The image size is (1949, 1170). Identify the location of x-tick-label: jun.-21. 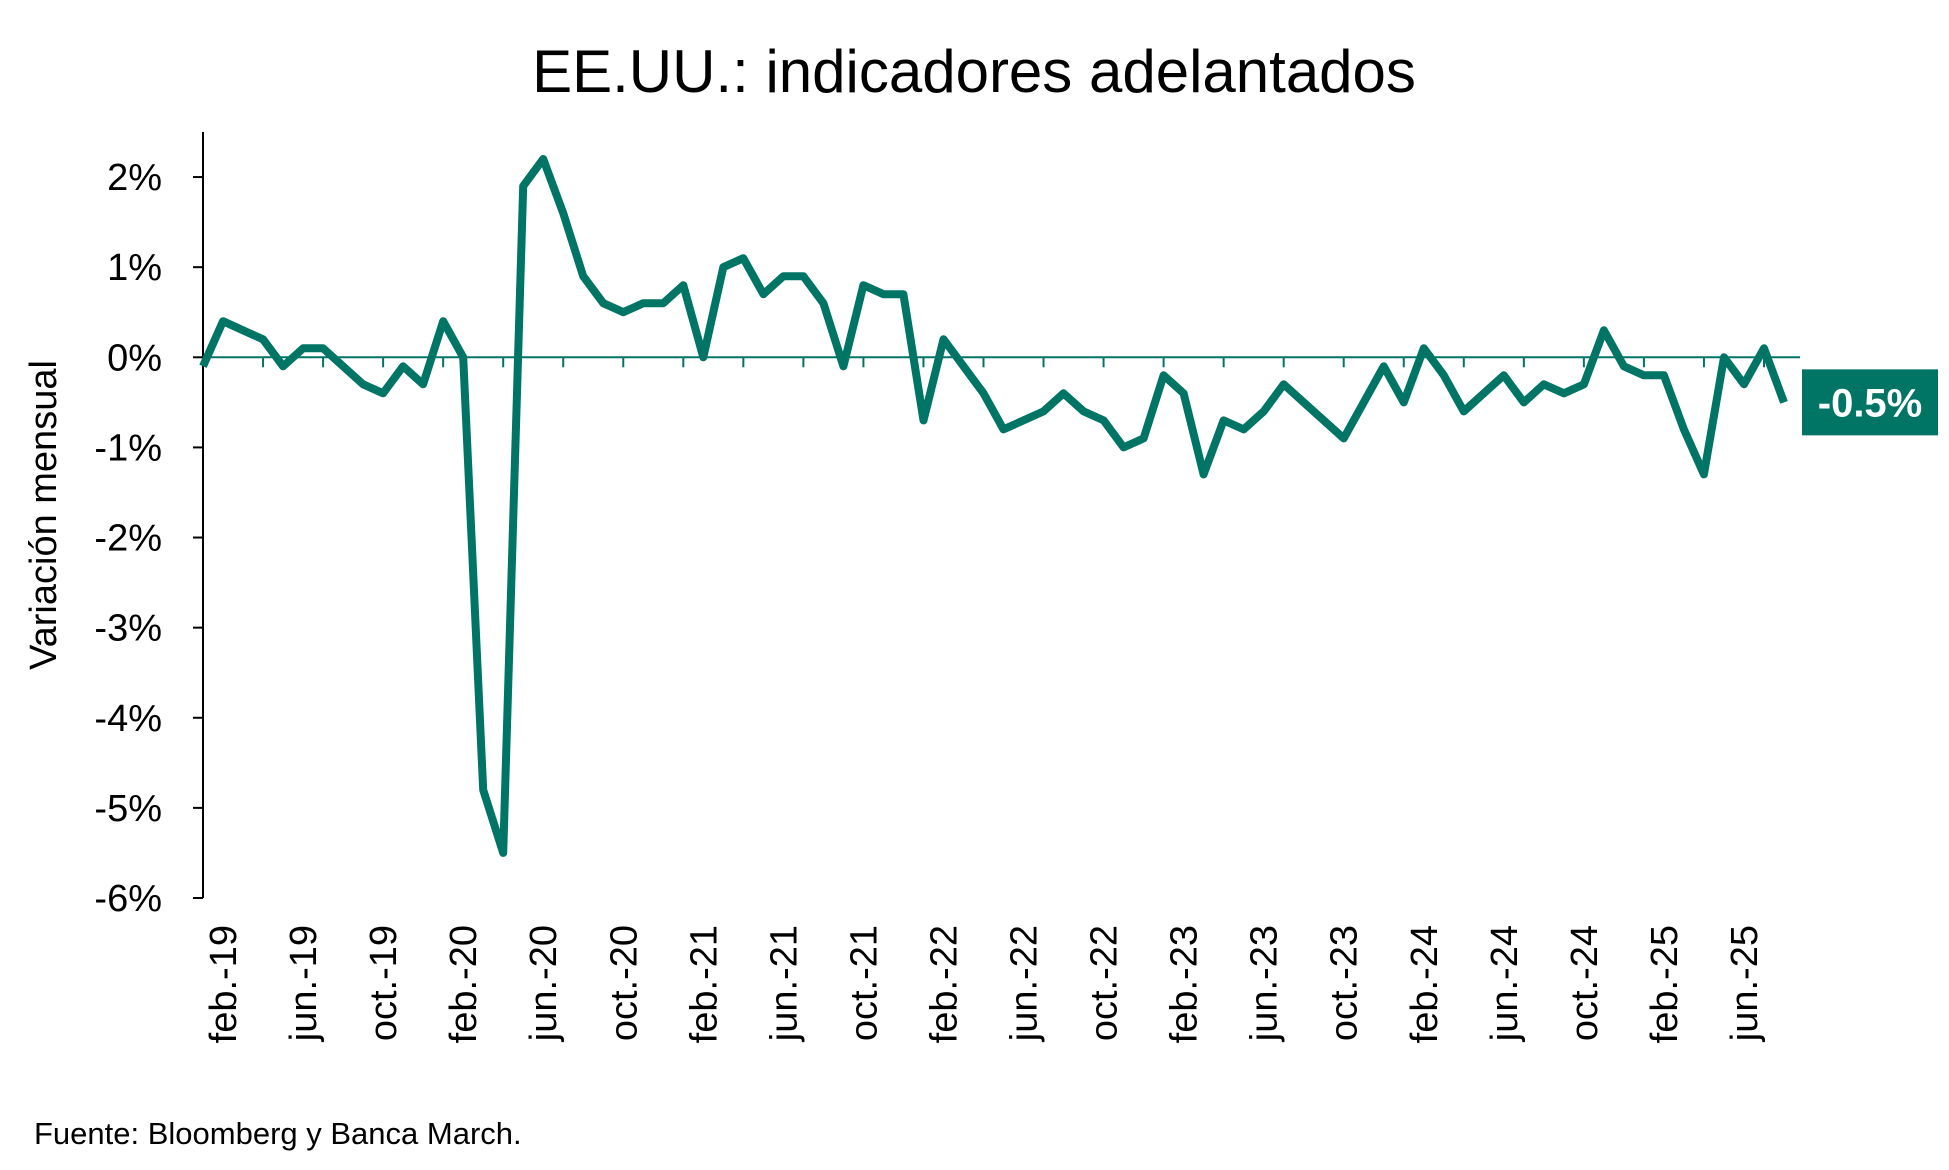
(784, 983).